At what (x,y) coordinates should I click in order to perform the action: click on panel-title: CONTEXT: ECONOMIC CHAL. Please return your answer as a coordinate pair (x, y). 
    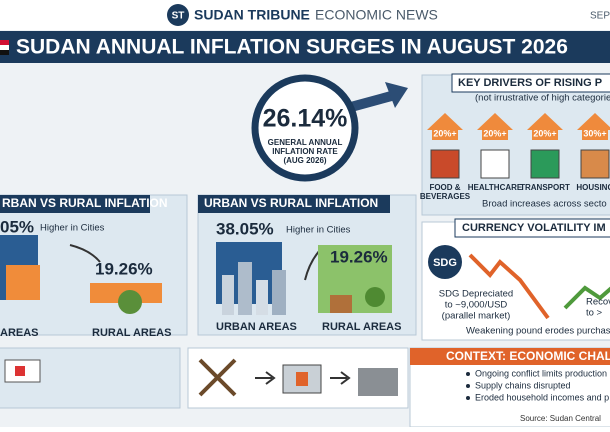
    Looking at the image, I should click on (528, 356).